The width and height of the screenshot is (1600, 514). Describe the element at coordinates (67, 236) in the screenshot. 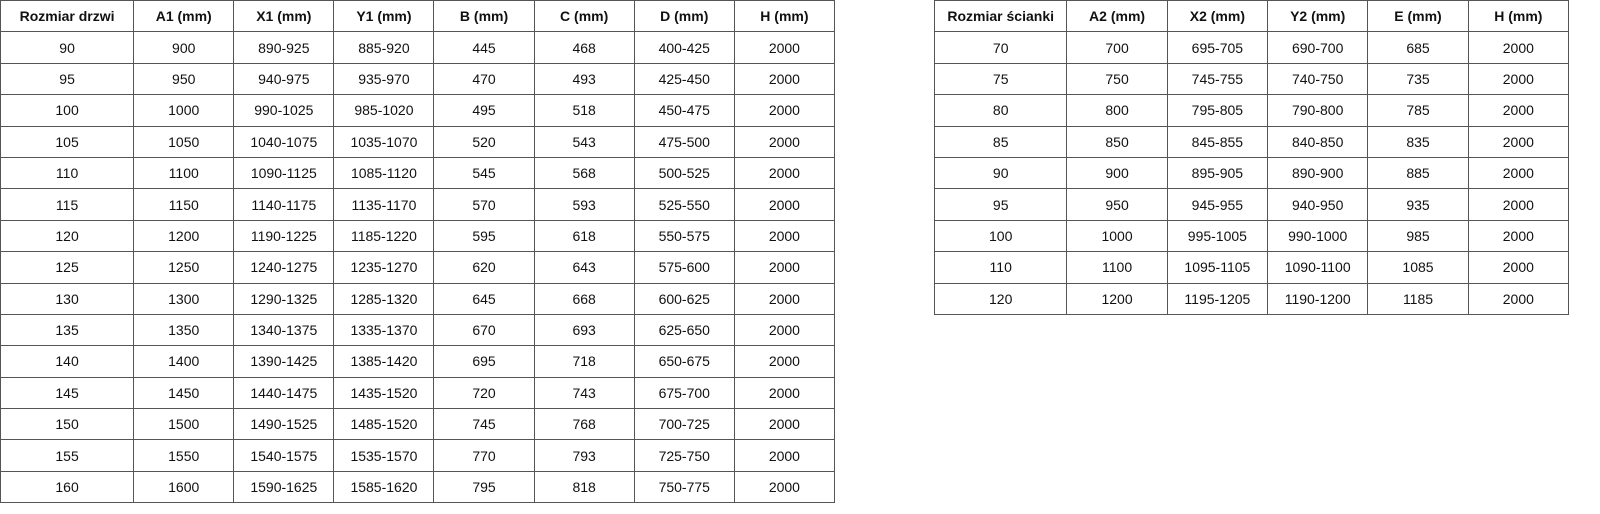

I see `table-cell: 120` at that location.